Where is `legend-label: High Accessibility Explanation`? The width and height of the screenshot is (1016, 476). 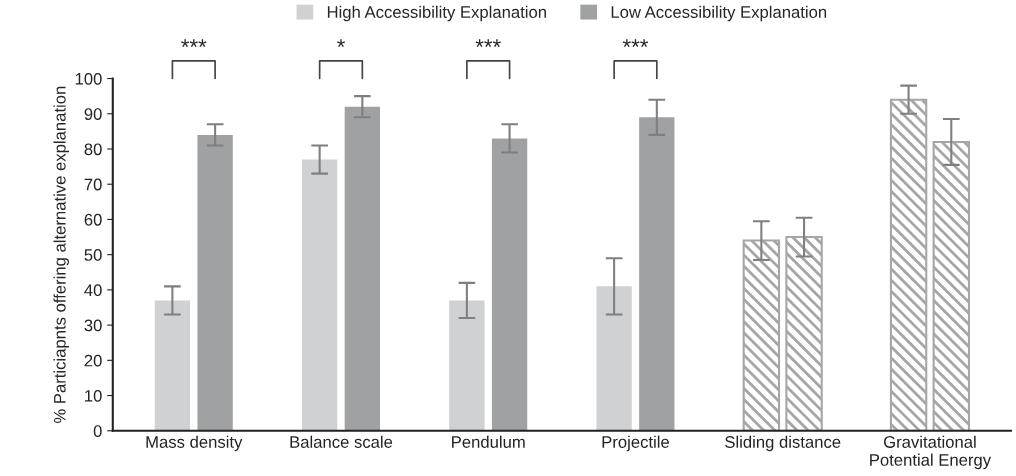
legend-label: High Accessibility Explanation is located at coordinates (436, 13).